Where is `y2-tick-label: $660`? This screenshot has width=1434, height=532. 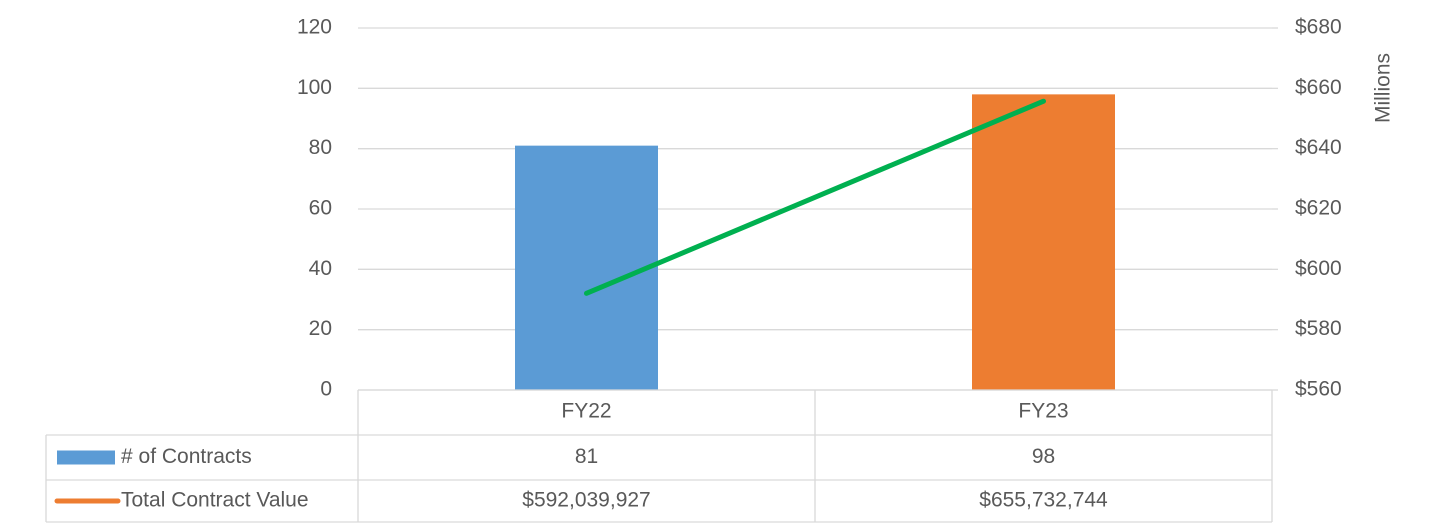 y2-tick-label: $660 is located at coordinates (1318, 87).